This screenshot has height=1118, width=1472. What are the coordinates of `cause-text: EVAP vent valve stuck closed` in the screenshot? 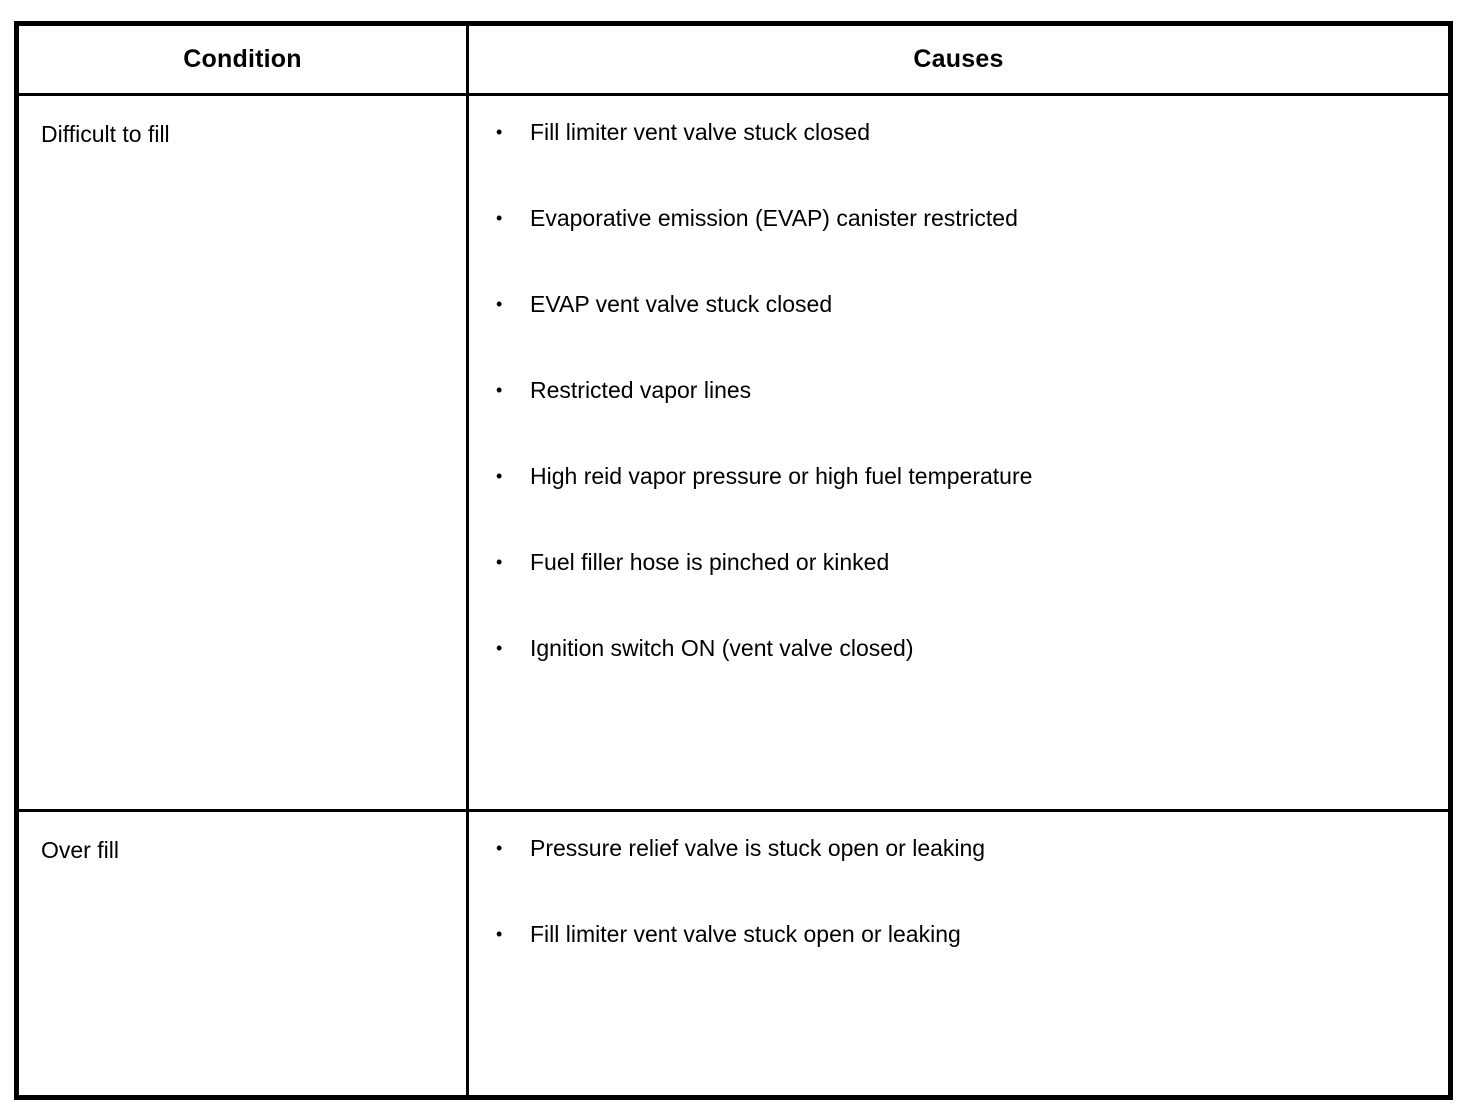 It's located at (681, 304).